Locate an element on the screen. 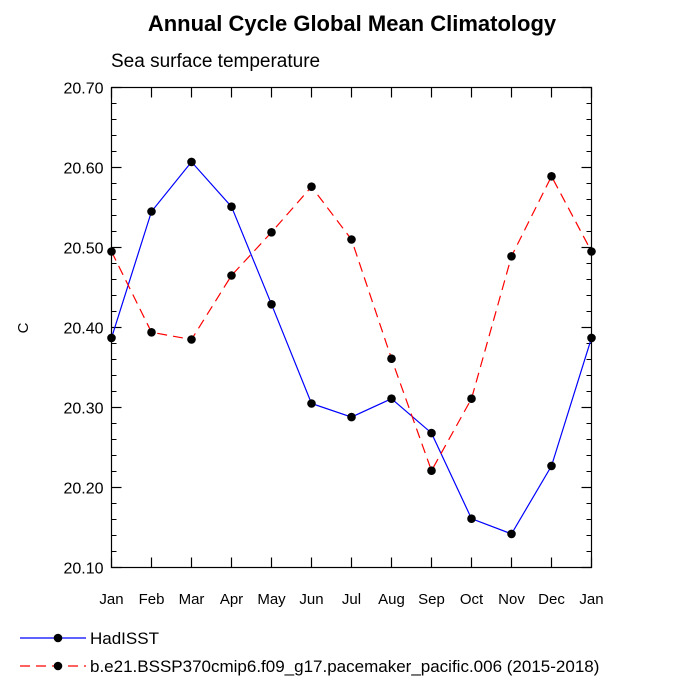 The image size is (700, 700). y-tick-label: 20.20 is located at coordinates (83, 489).